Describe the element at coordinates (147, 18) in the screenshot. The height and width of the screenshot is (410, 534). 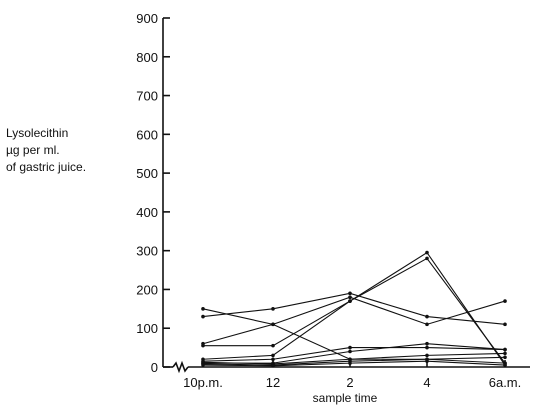
I see `y-tick-label: 900` at that location.